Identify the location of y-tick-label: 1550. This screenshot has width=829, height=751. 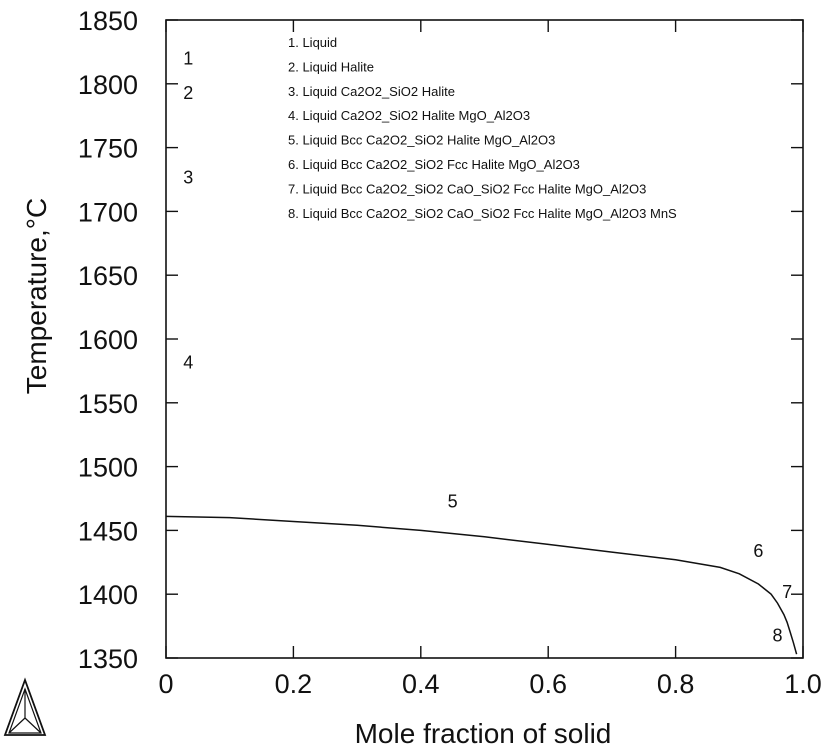
(108, 404).